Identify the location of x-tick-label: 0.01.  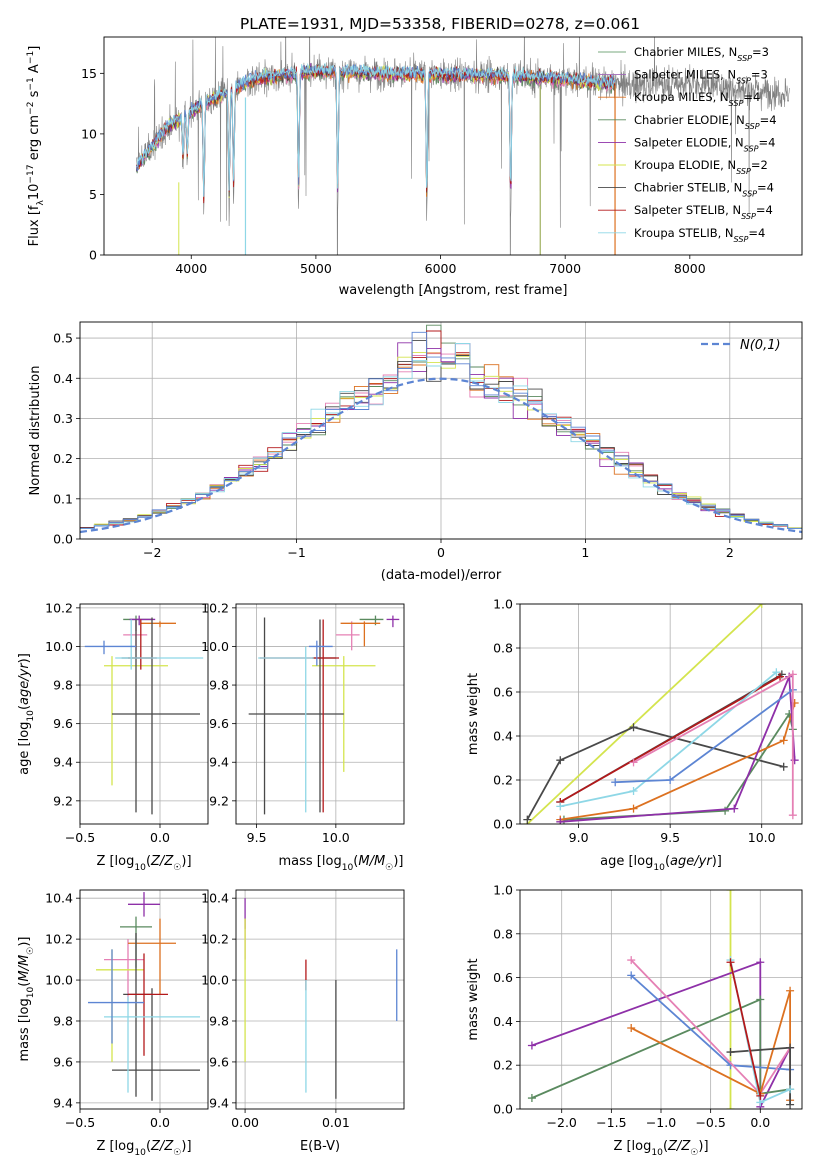
(336, 1122).